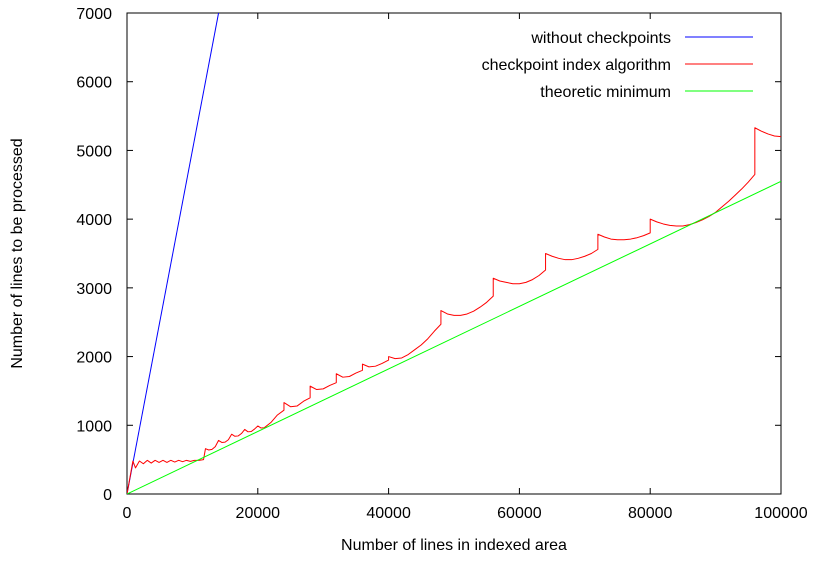 The width and height of the screenshot is (826, 566). Describe the element at coordinates (94, 151) in the screenshot. I see `y-tick-label: 5000` at that location.